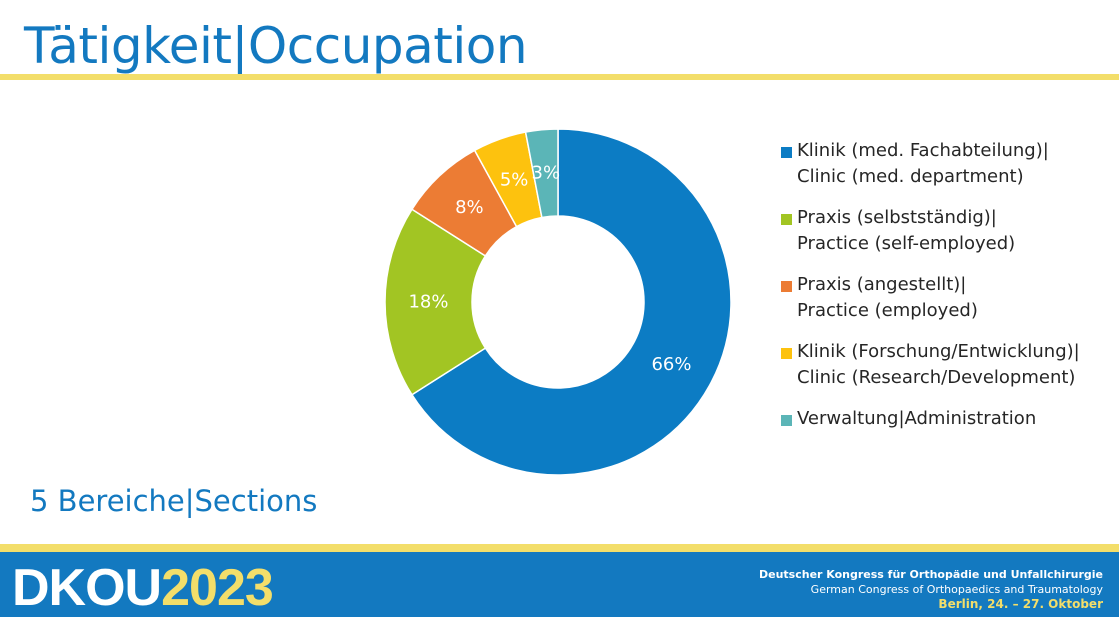 This screenshot has width=1119, height=618. What do you see at coordinates (428, 302) in the screenshot?
I see `slice-data-label: 18%` at bounding box center [428, 302].